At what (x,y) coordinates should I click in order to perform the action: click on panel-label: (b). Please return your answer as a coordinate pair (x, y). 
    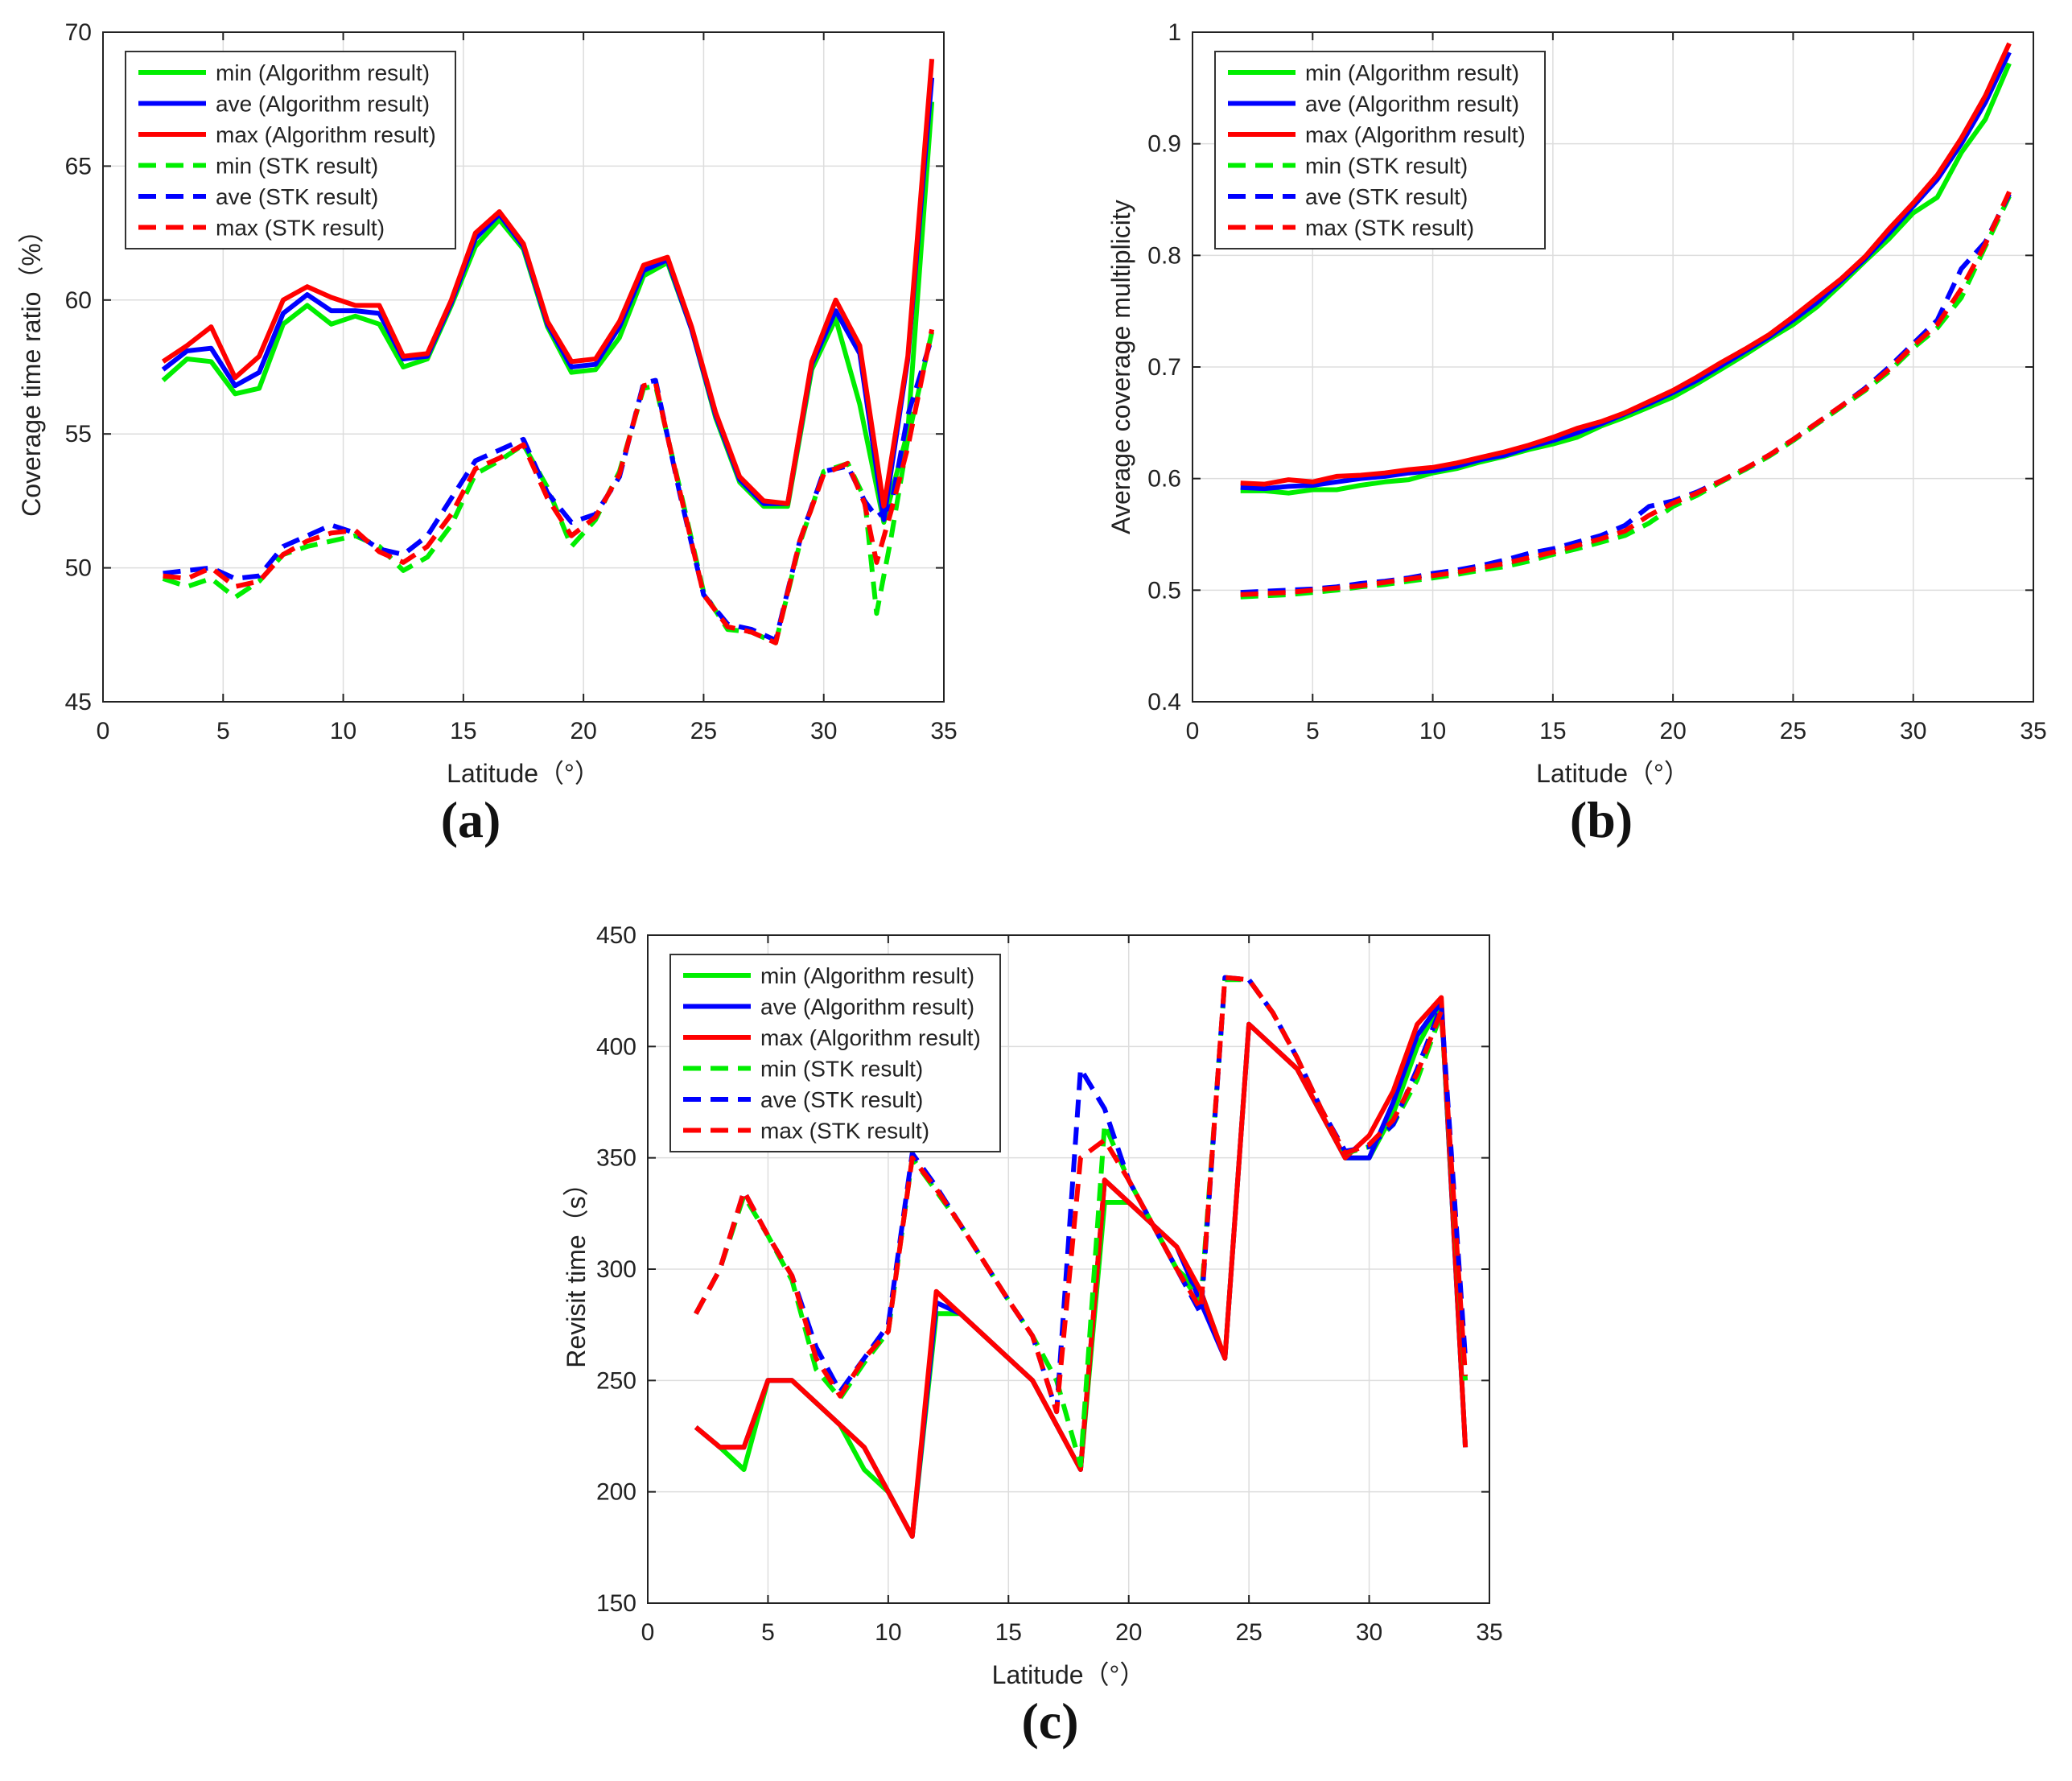
    Looking at the image, I should click on (1602, 819).